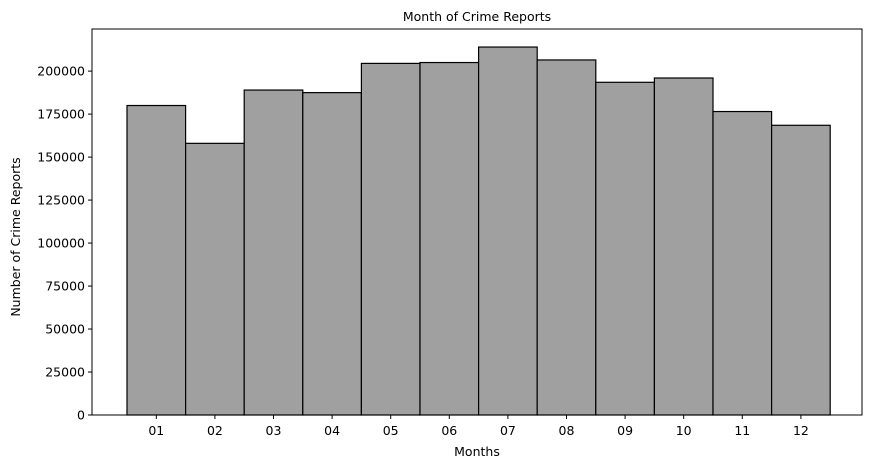  I want to click on y-axis-label: Number of Crime Reports, so click(15, 236).